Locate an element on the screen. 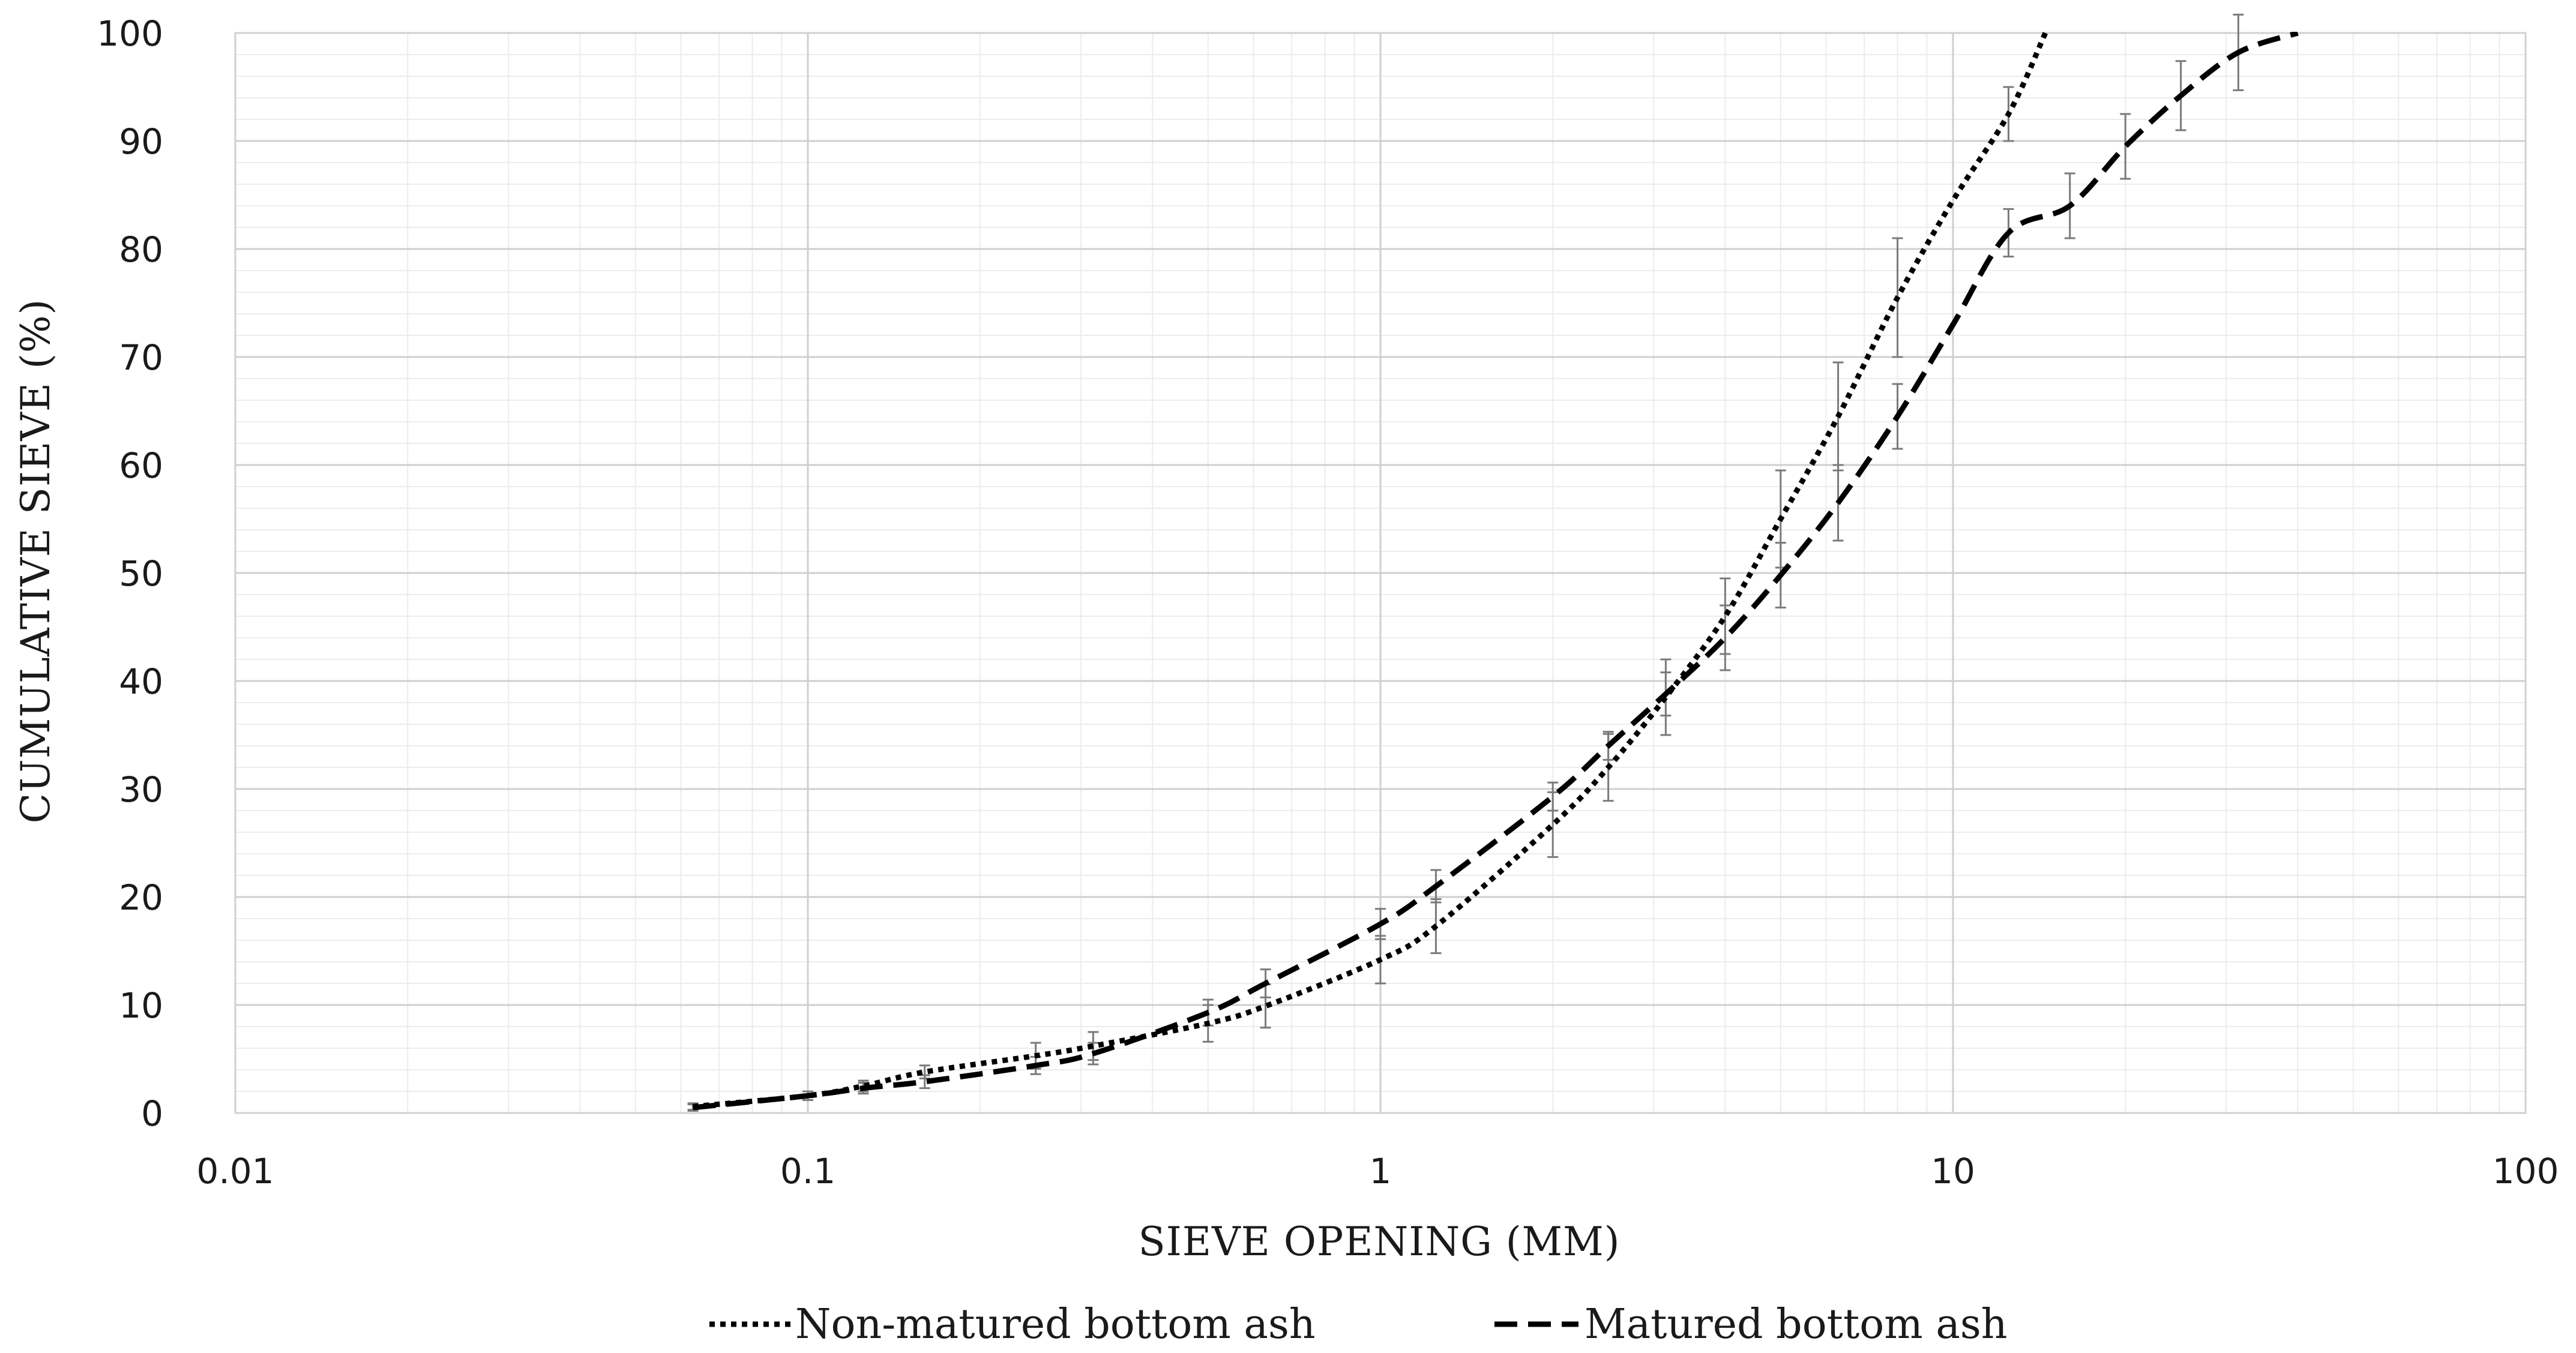  x-tick-label: 10 is located at coordinates (1953, 1171).